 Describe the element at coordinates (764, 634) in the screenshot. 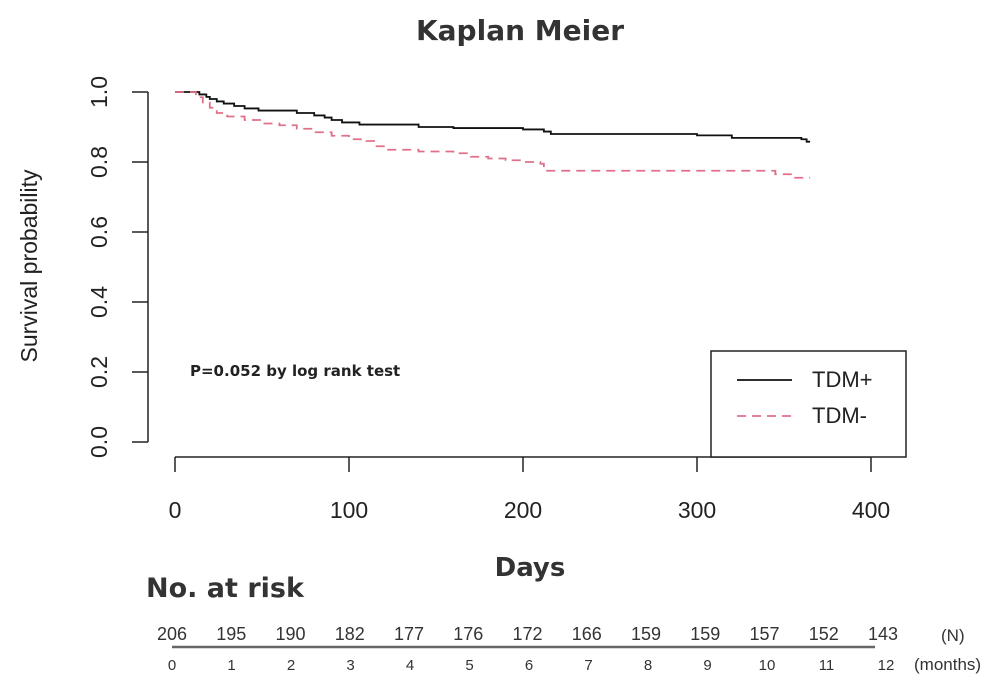

I see `risk-count: 157` at that location.